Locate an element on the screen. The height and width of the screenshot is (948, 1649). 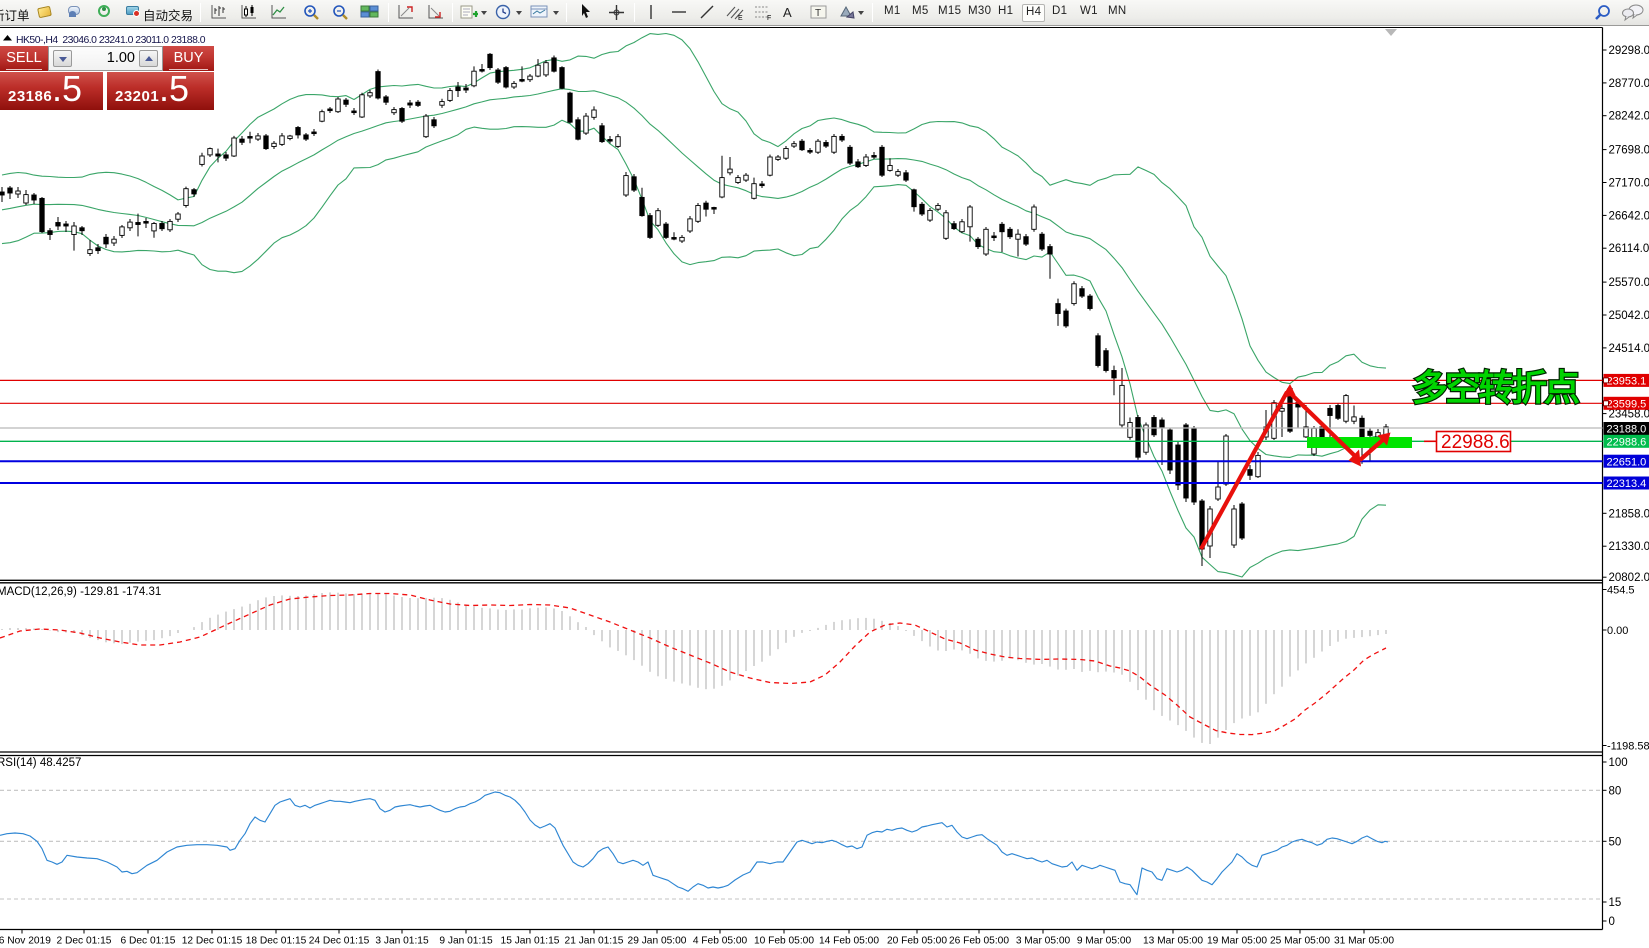
svg-text: 29 Jan 05:00 is located at coordinates (657, 941).